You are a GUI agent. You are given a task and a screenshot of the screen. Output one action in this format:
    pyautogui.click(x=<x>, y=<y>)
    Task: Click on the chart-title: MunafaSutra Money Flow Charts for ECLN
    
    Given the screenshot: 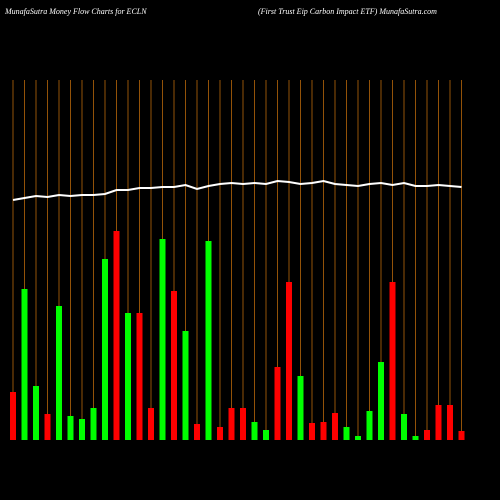 What is the action you would take?
    pyautogui.click(x=75, y=11)
    